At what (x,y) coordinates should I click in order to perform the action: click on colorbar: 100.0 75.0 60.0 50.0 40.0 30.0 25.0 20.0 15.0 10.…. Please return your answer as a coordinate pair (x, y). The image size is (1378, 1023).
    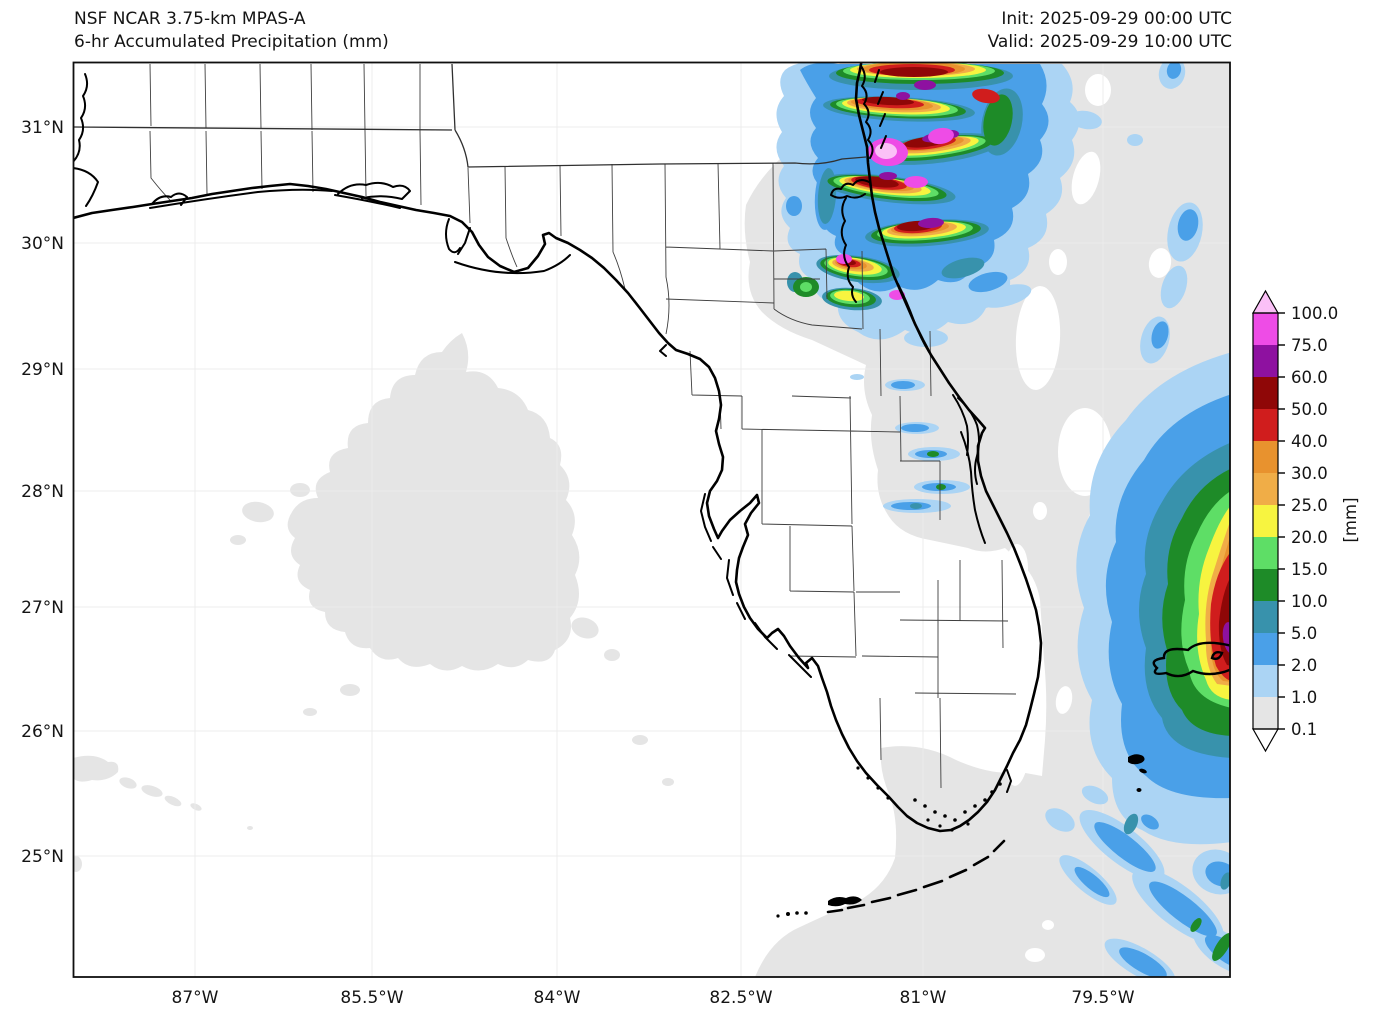
    Looking at the image, I should click on (1305, 521).